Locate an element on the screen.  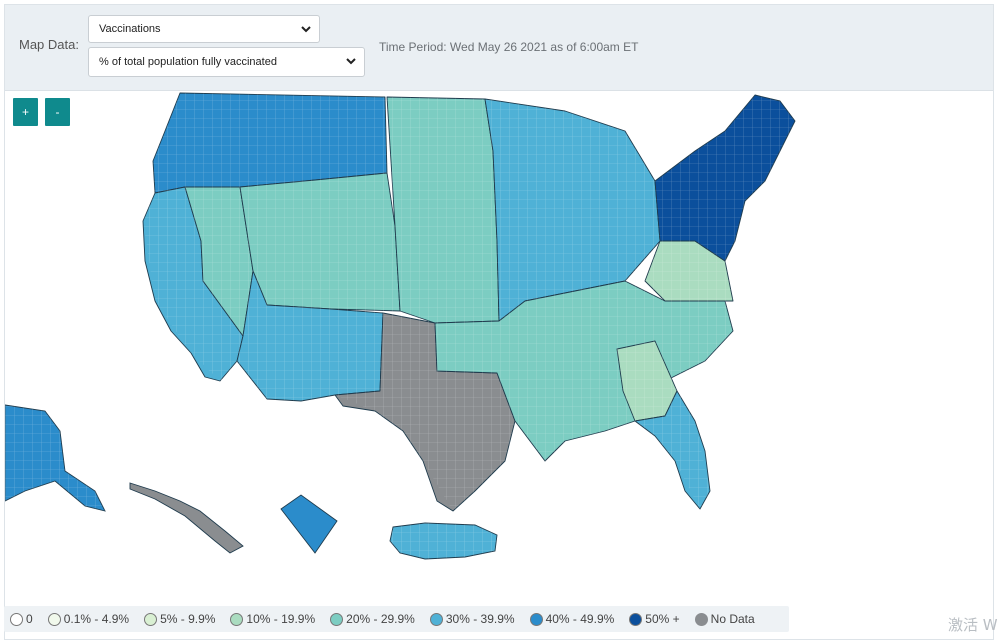
legend-label: 5% - 9.9% is located at coordinates (188, 619).